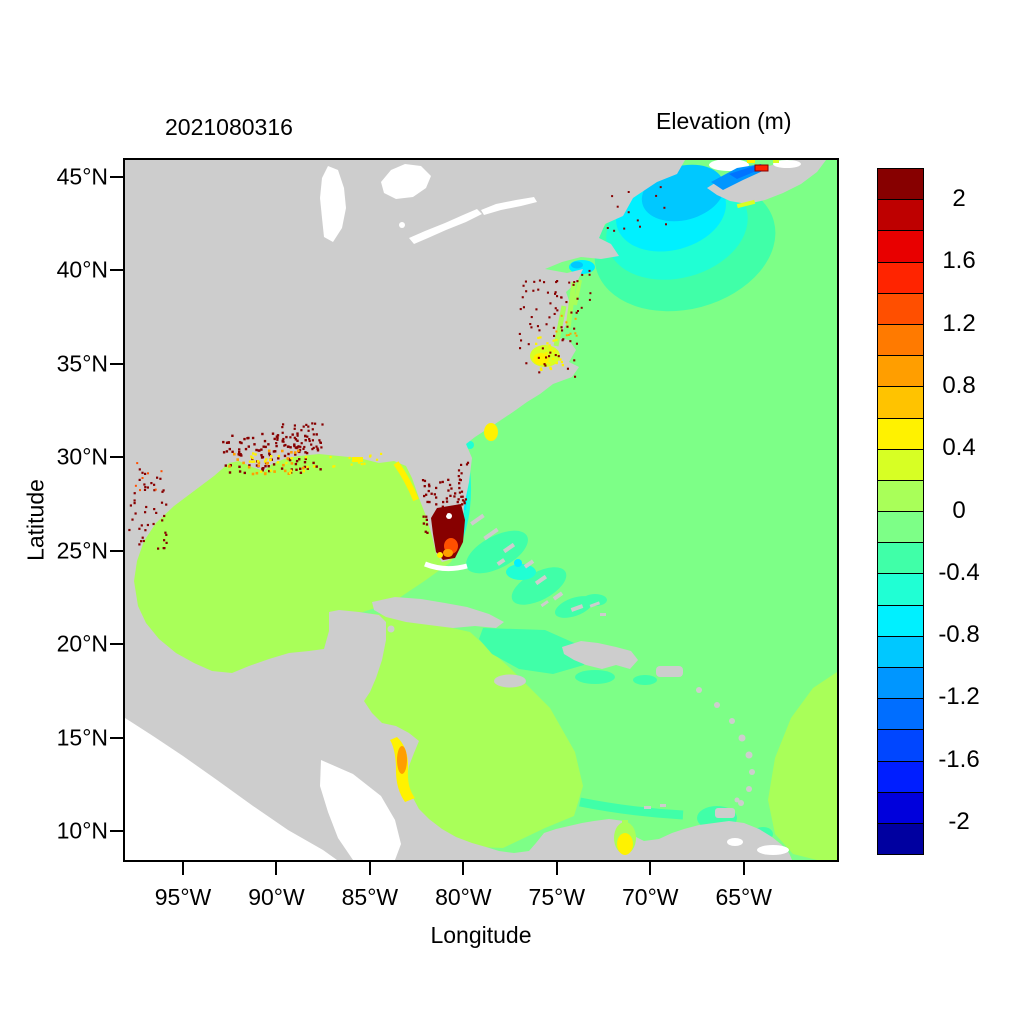 The width and height of the screenshot is (1024, 1024). Describe the element at coordinates (82, 643) in the screenshot. I see `y-tick-label: 20°N` at that location.